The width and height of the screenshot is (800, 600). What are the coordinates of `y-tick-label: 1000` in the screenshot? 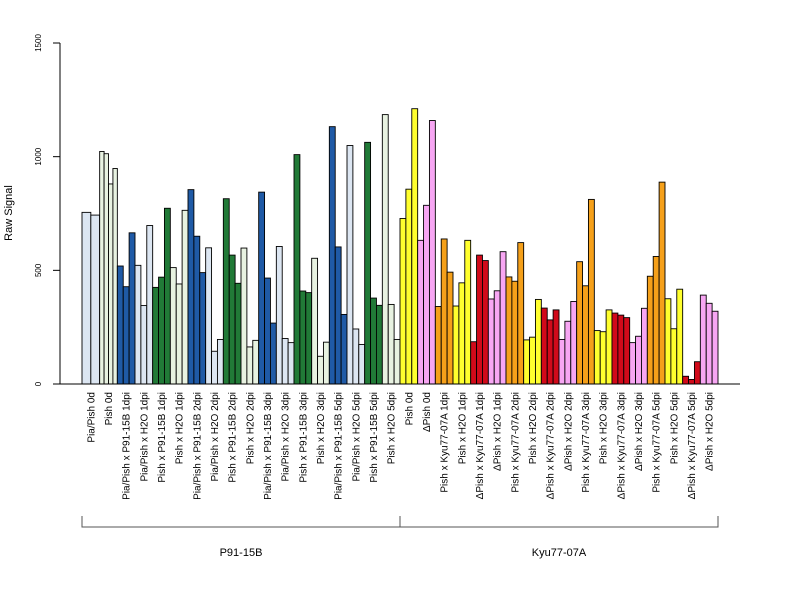 It's located at (38, 156).